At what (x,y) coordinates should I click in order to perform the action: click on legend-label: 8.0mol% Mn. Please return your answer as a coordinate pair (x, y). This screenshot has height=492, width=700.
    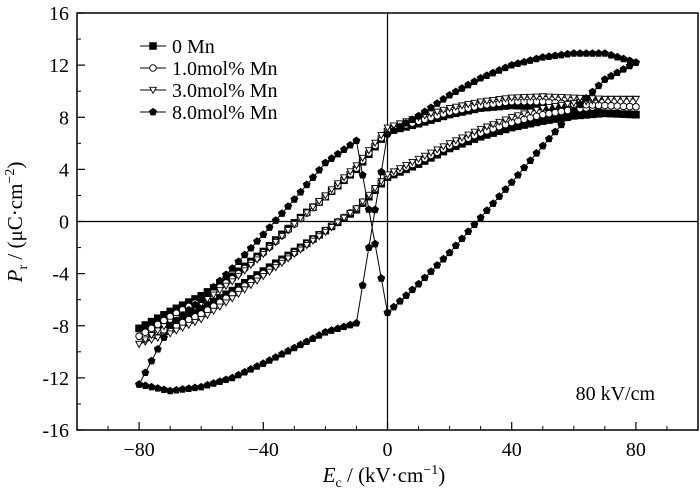
    Looking at the image, I should click on (225, 113).